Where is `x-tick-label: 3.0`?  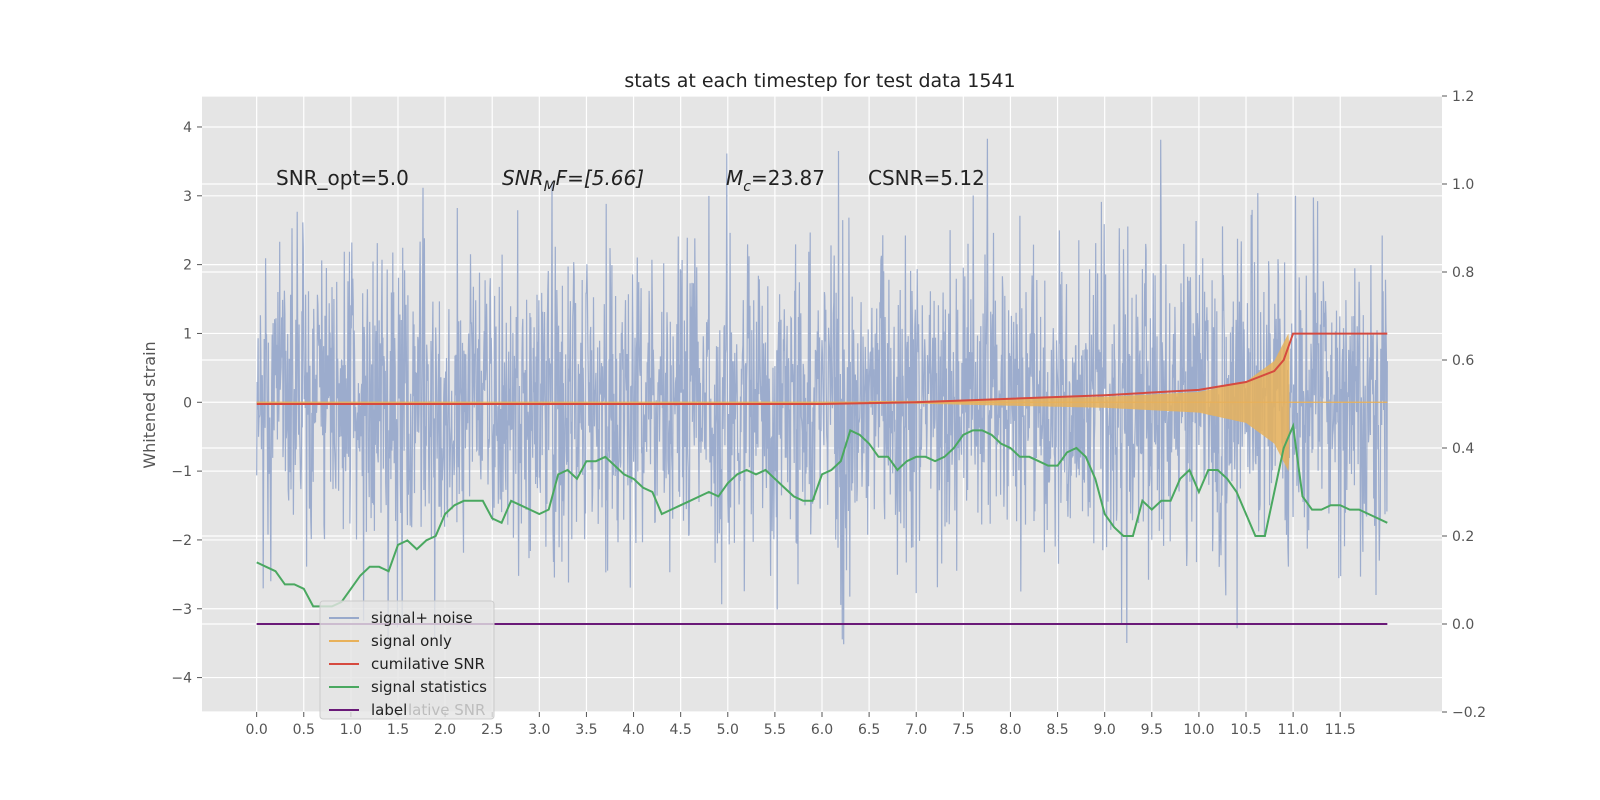
x-tick-label: 3.0 is located at coordinates (539, 730).